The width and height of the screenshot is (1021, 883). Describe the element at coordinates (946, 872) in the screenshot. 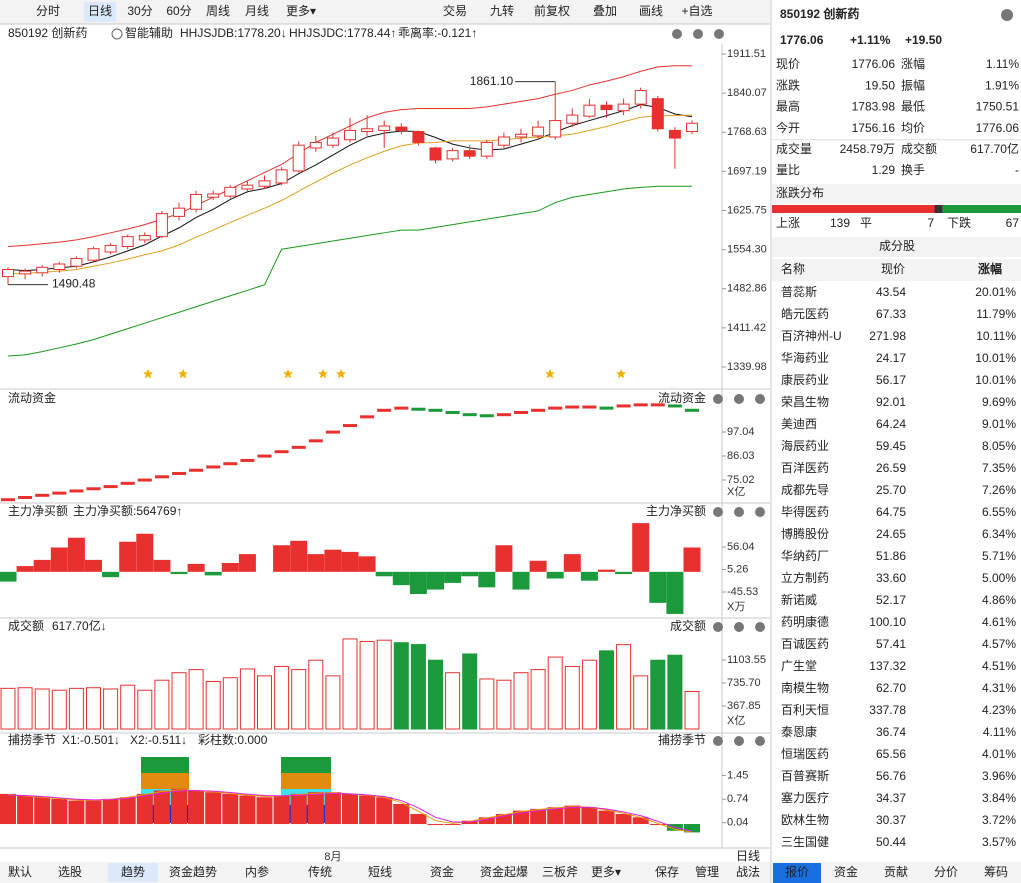

I see `right-tab: 分价` at that location.